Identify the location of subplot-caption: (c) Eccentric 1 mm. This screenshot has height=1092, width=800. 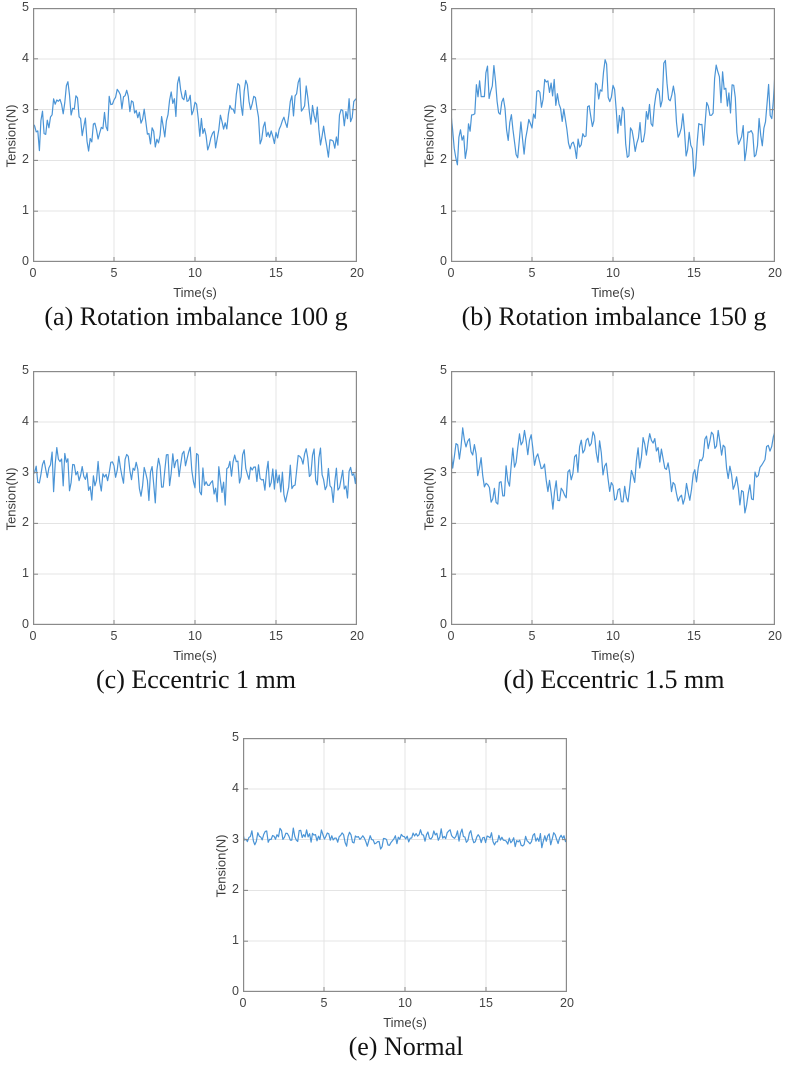
(196, 679).